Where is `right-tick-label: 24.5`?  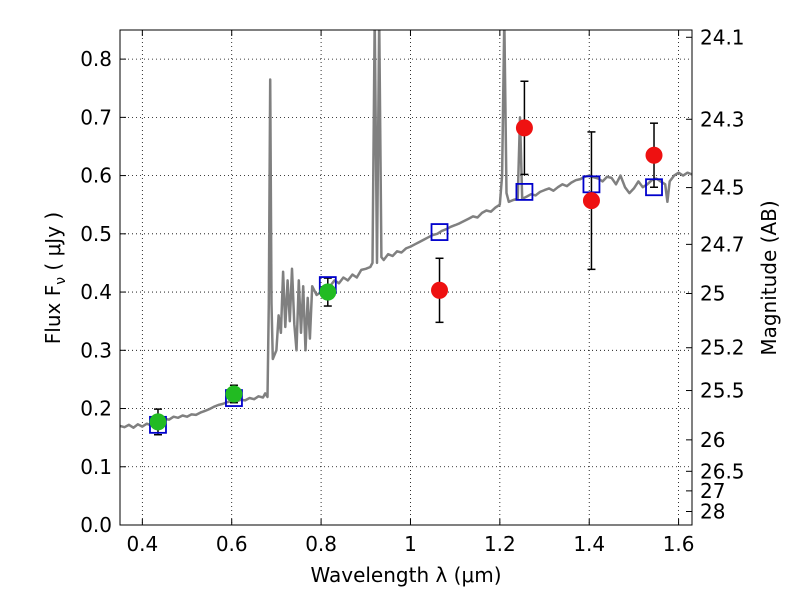 right-tick-label: 24.5 is located at coordinates (722, 188).